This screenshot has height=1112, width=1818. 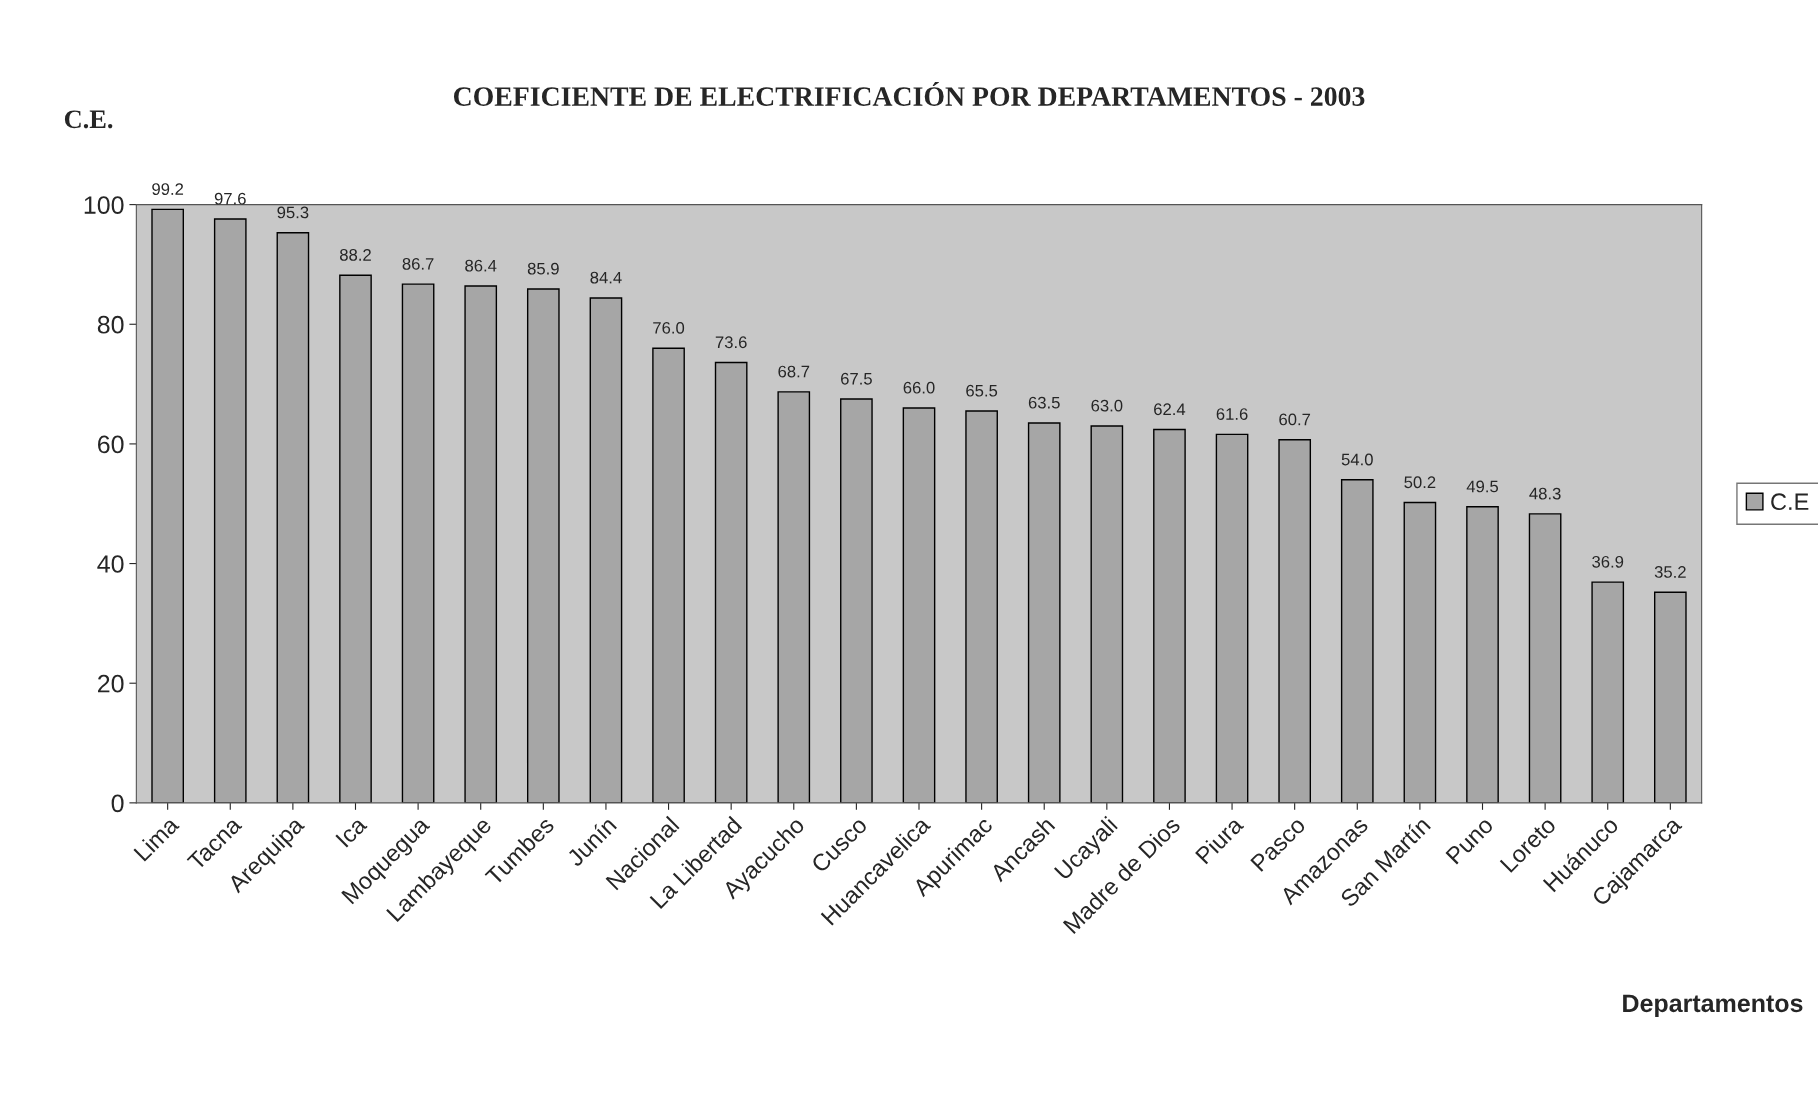 I want to click on x-axis-title: Departamentos, so click(x=1713, y=1006).